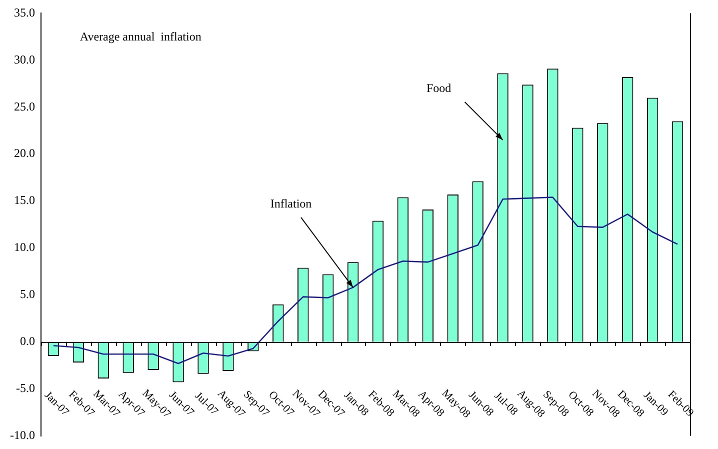 The image size is (718, 449). What do you see at coordinates (24, 106) in the screenshot?
I see `y-tick-label: 25.0` at bounding box center [24, 106].